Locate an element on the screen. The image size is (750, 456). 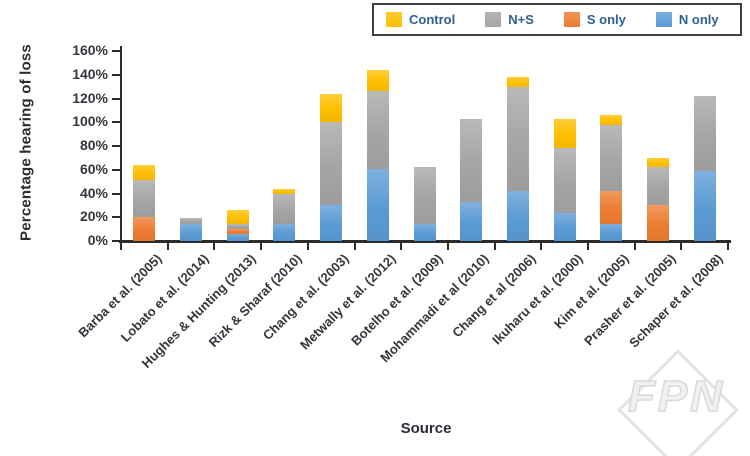
legend-item: Control is located at coordinates (420, 19).